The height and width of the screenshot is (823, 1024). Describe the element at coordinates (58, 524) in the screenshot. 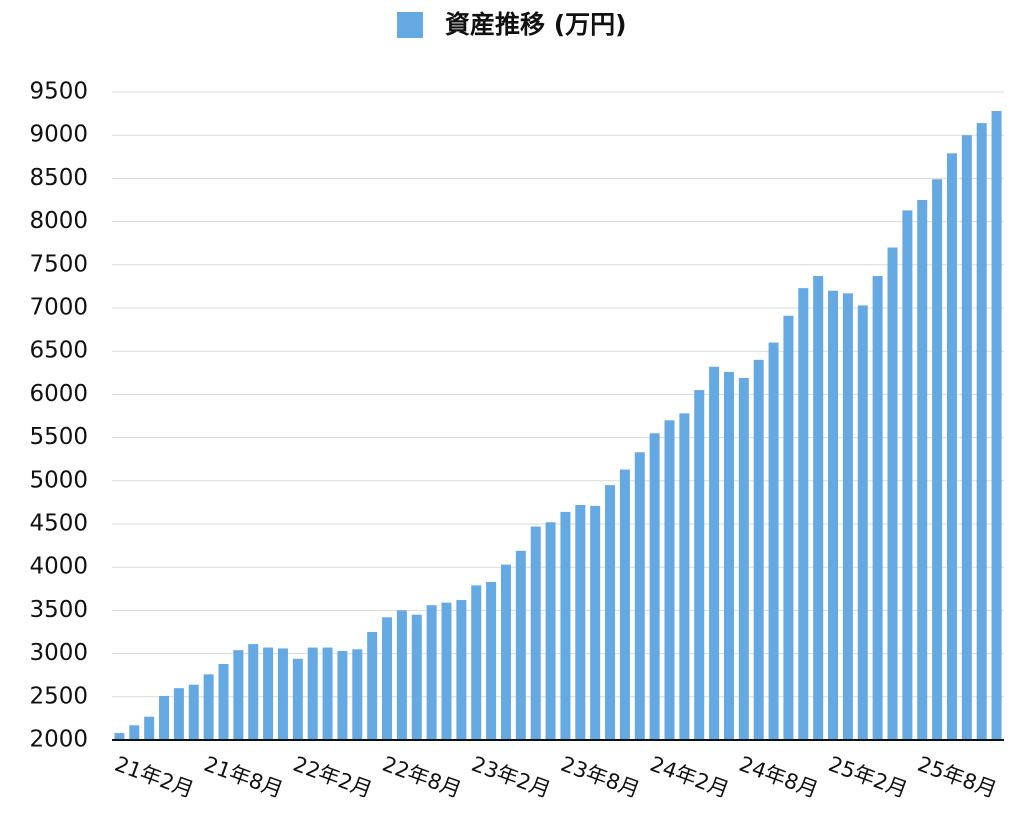

I see `y-tick-label: 4500` at that location.